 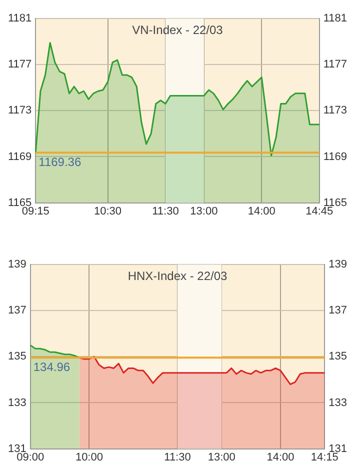 What do you see at coordinates (20, 18) in the screenshot?
I see `y-tick-label: 1181` at bounding box center [20, 18].